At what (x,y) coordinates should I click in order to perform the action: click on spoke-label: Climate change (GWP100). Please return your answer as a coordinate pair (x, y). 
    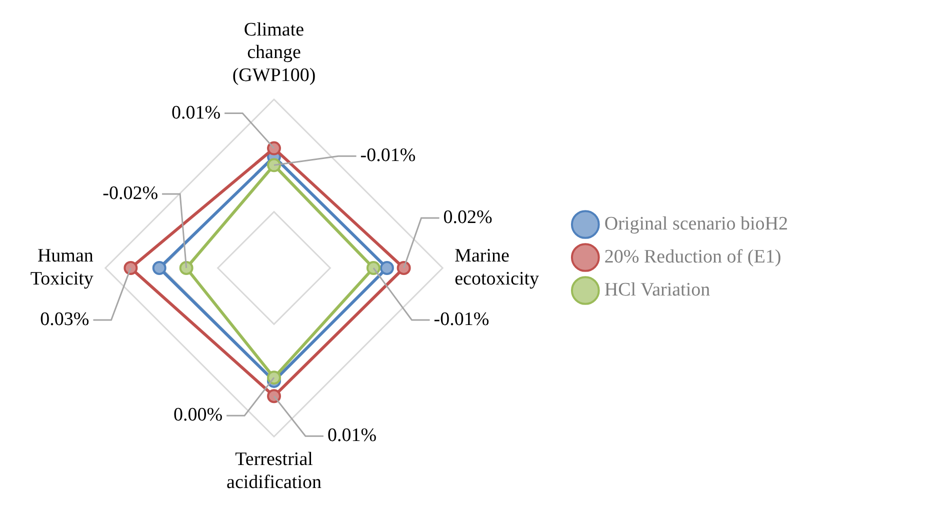
    Looking at the image, I should click on (274, 52).